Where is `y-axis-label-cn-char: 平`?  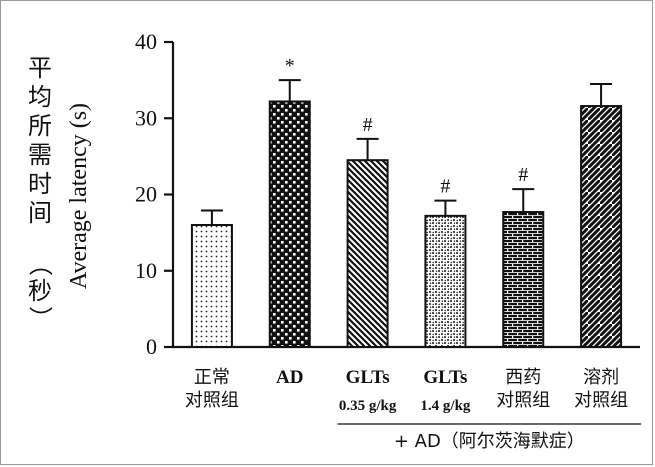 y-axis-label-cn-char: 平 is located at coordinates (40, 68).